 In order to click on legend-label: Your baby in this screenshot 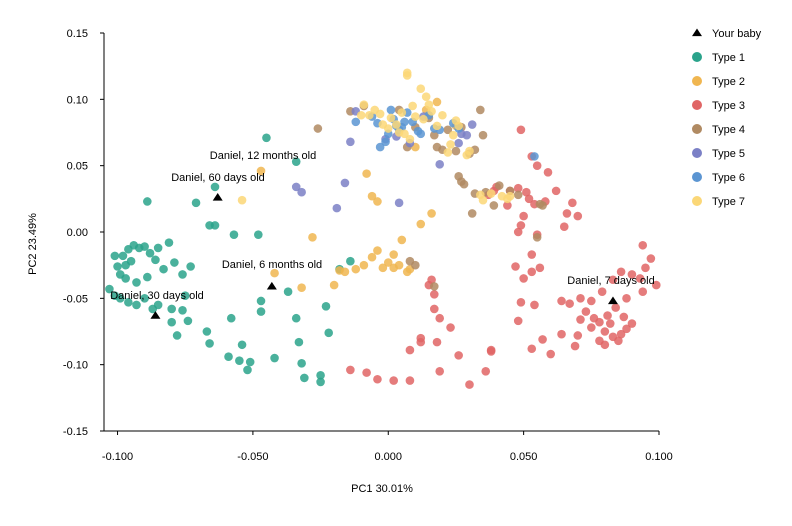, I will do `click(737, 34)`.